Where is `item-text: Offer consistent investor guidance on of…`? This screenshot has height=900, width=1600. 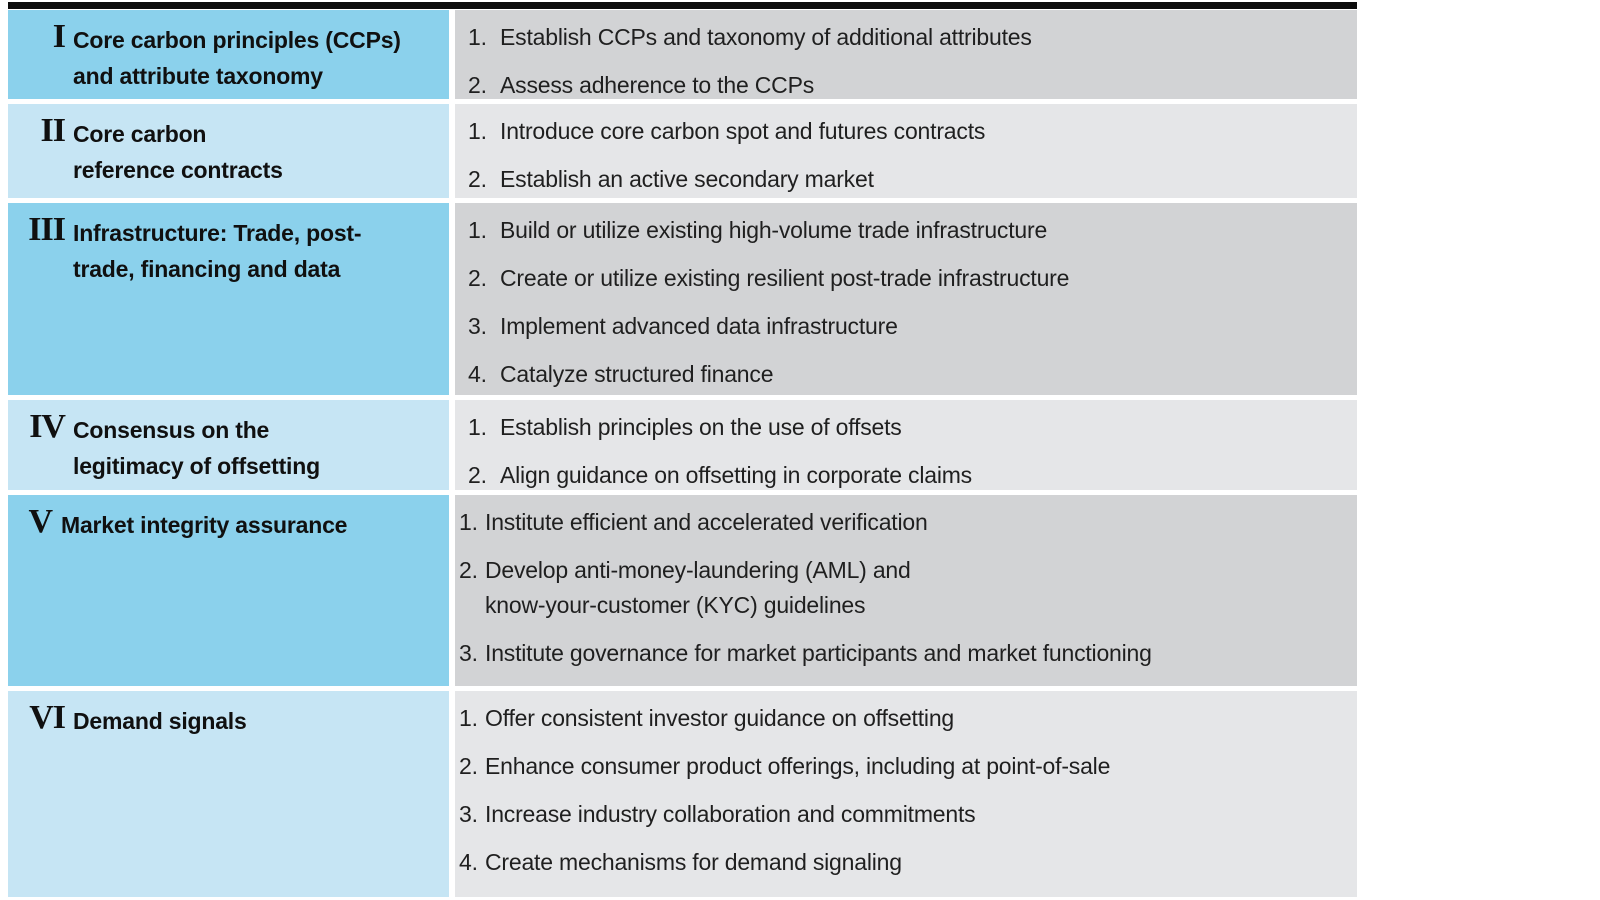
item-text: Offer consistent investor guidance on of… is located at coordinates (720, 718).